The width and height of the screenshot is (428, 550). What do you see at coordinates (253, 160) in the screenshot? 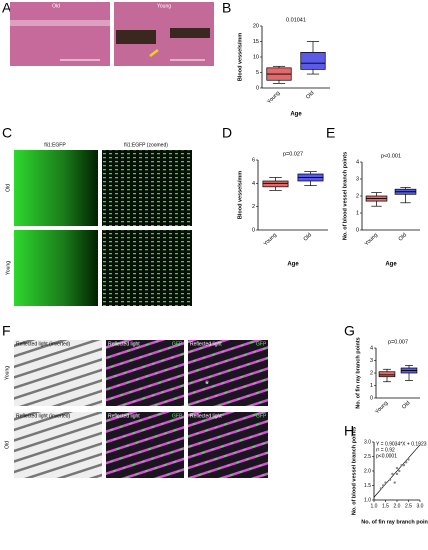
I see `y-tick-label: 6` at bounding box center [253, 160].